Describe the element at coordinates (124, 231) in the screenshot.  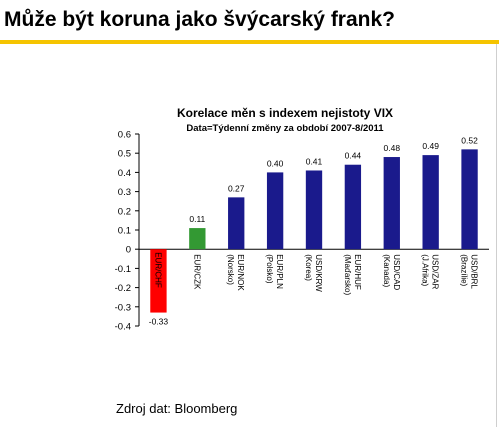
I see `y-tick-label: 0.1` at that location.